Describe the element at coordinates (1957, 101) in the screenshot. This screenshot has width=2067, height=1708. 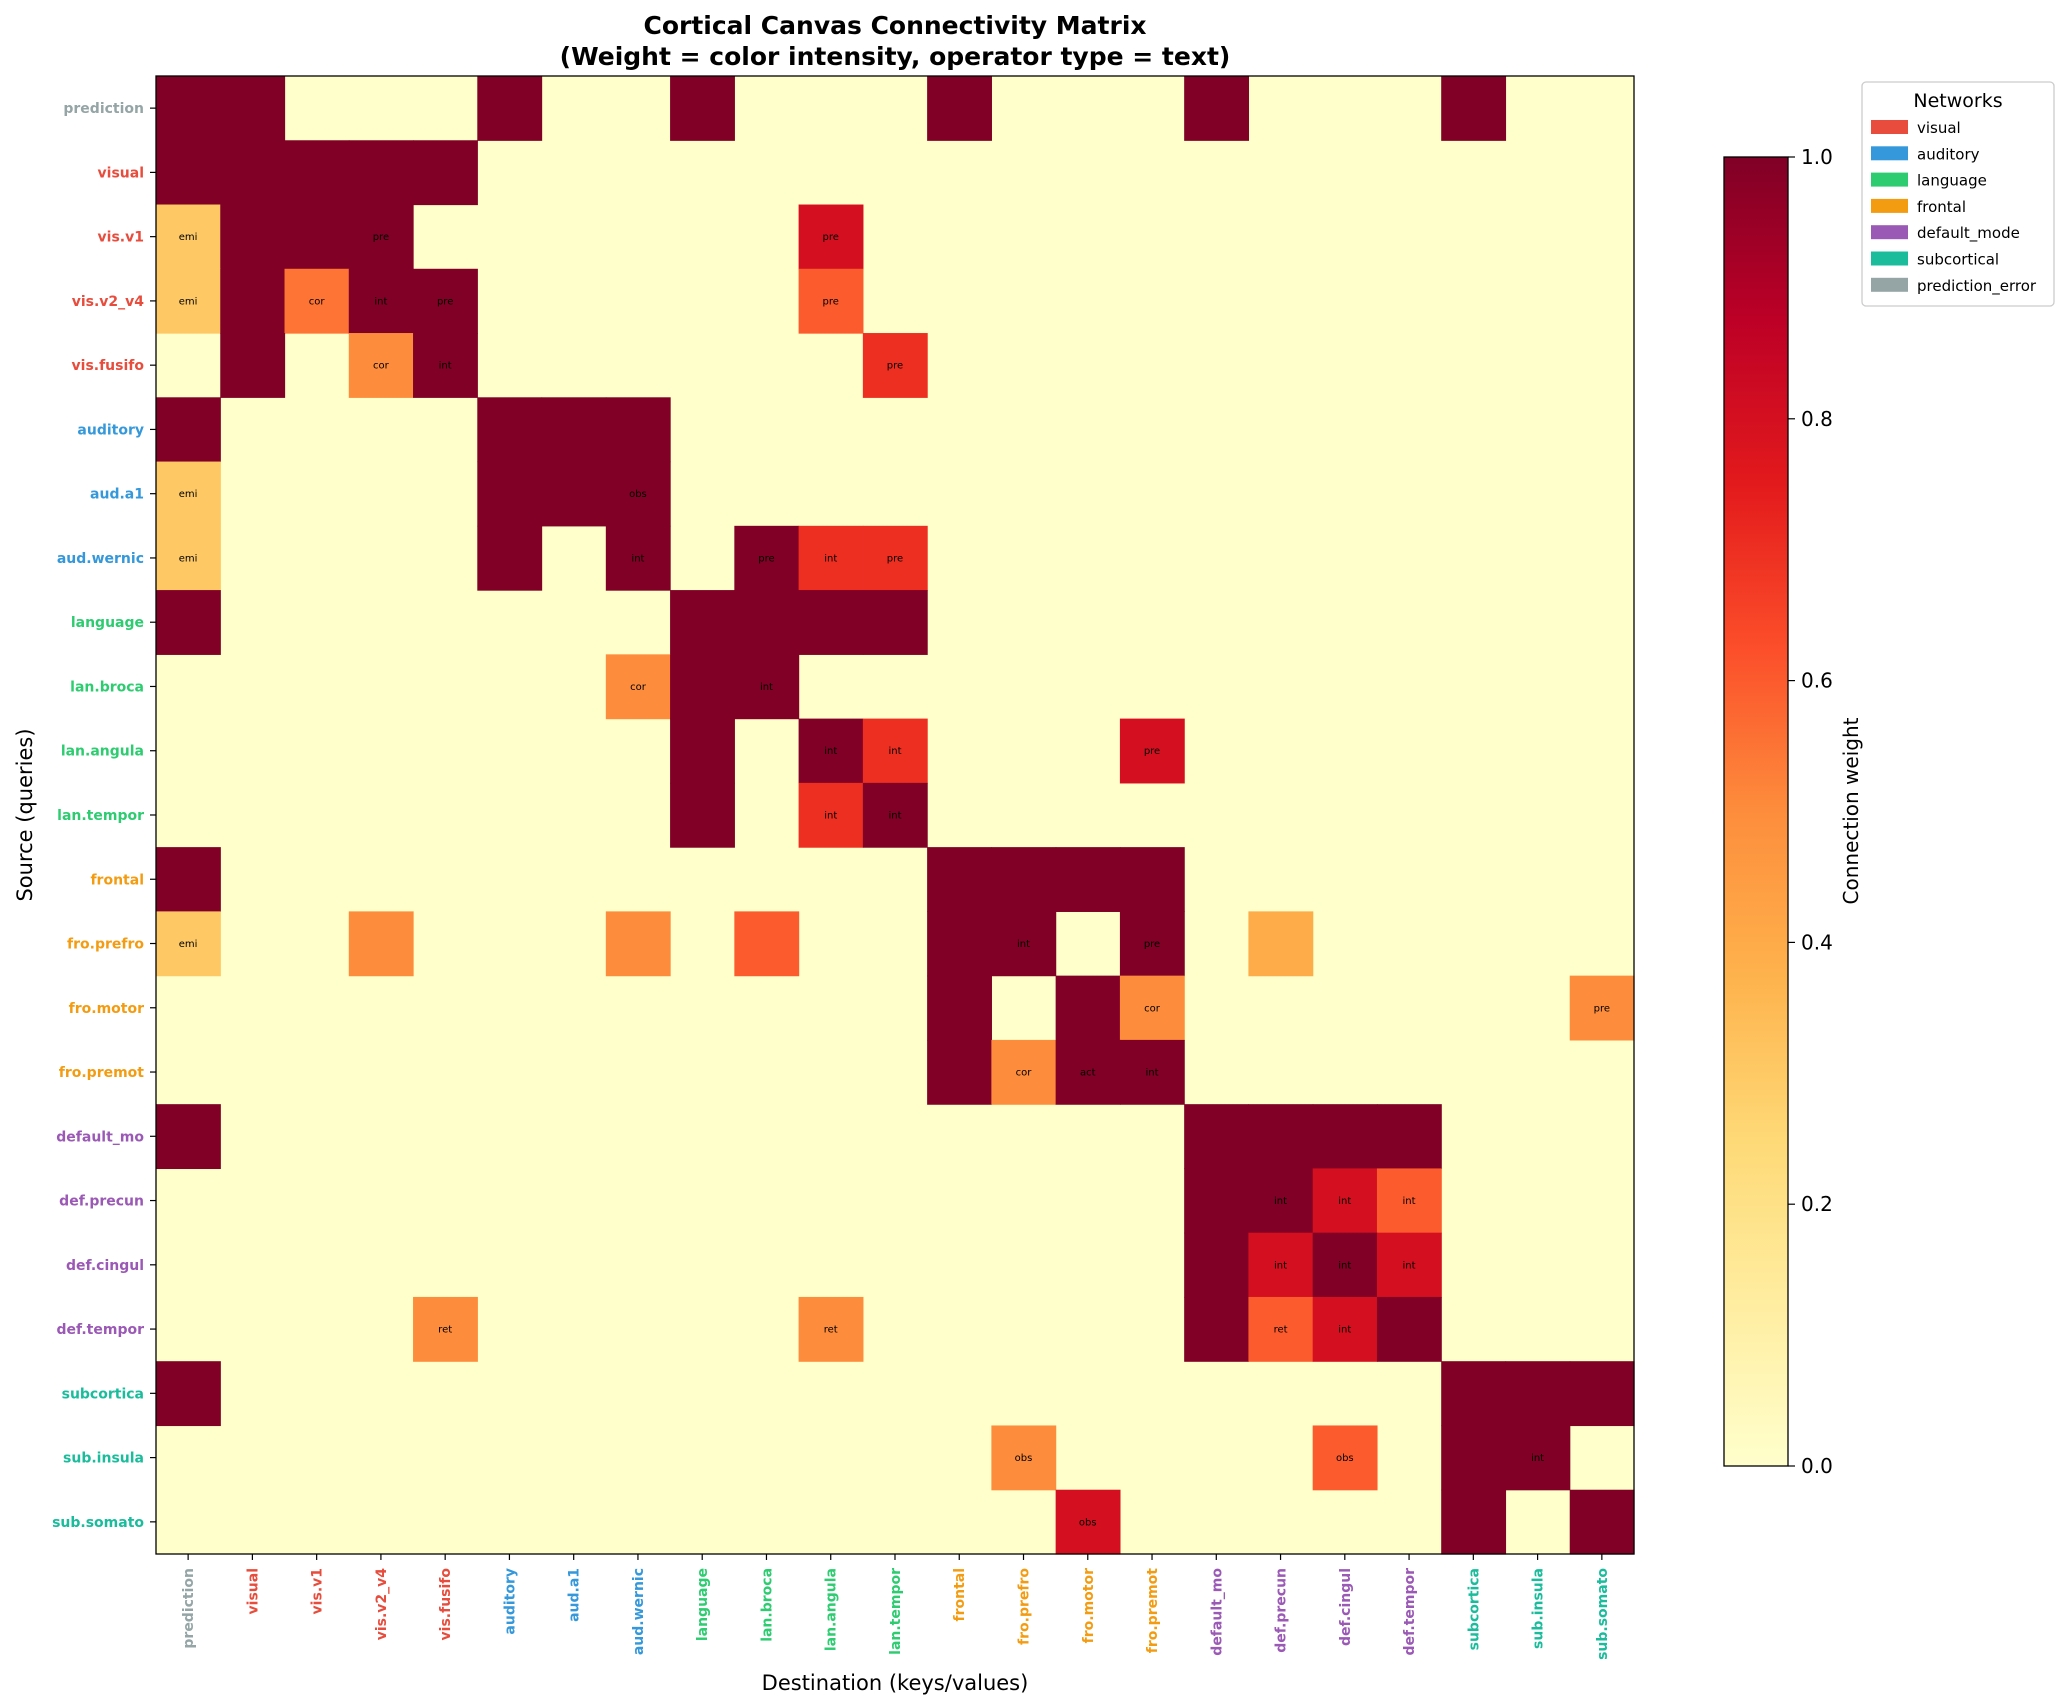
I see `legend-title: Networks` at that location.